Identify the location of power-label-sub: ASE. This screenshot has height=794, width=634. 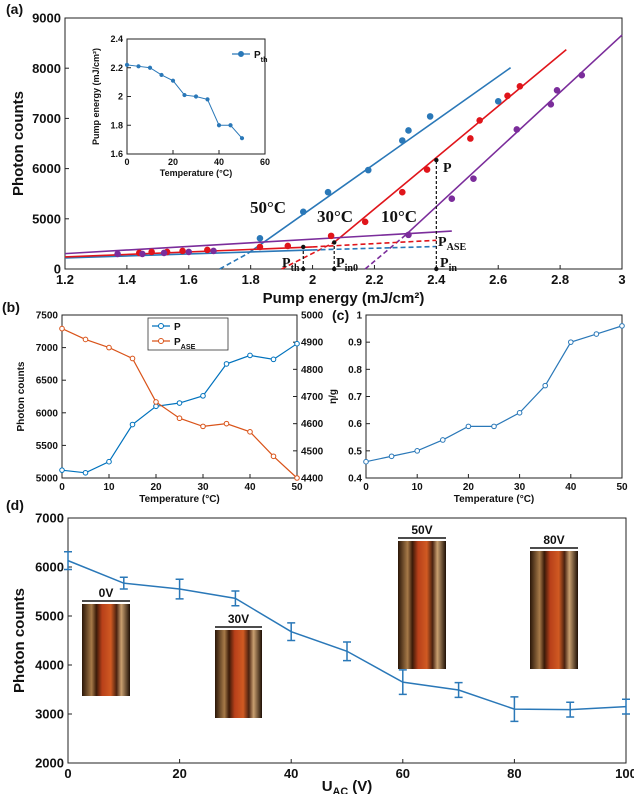
(457, 247).